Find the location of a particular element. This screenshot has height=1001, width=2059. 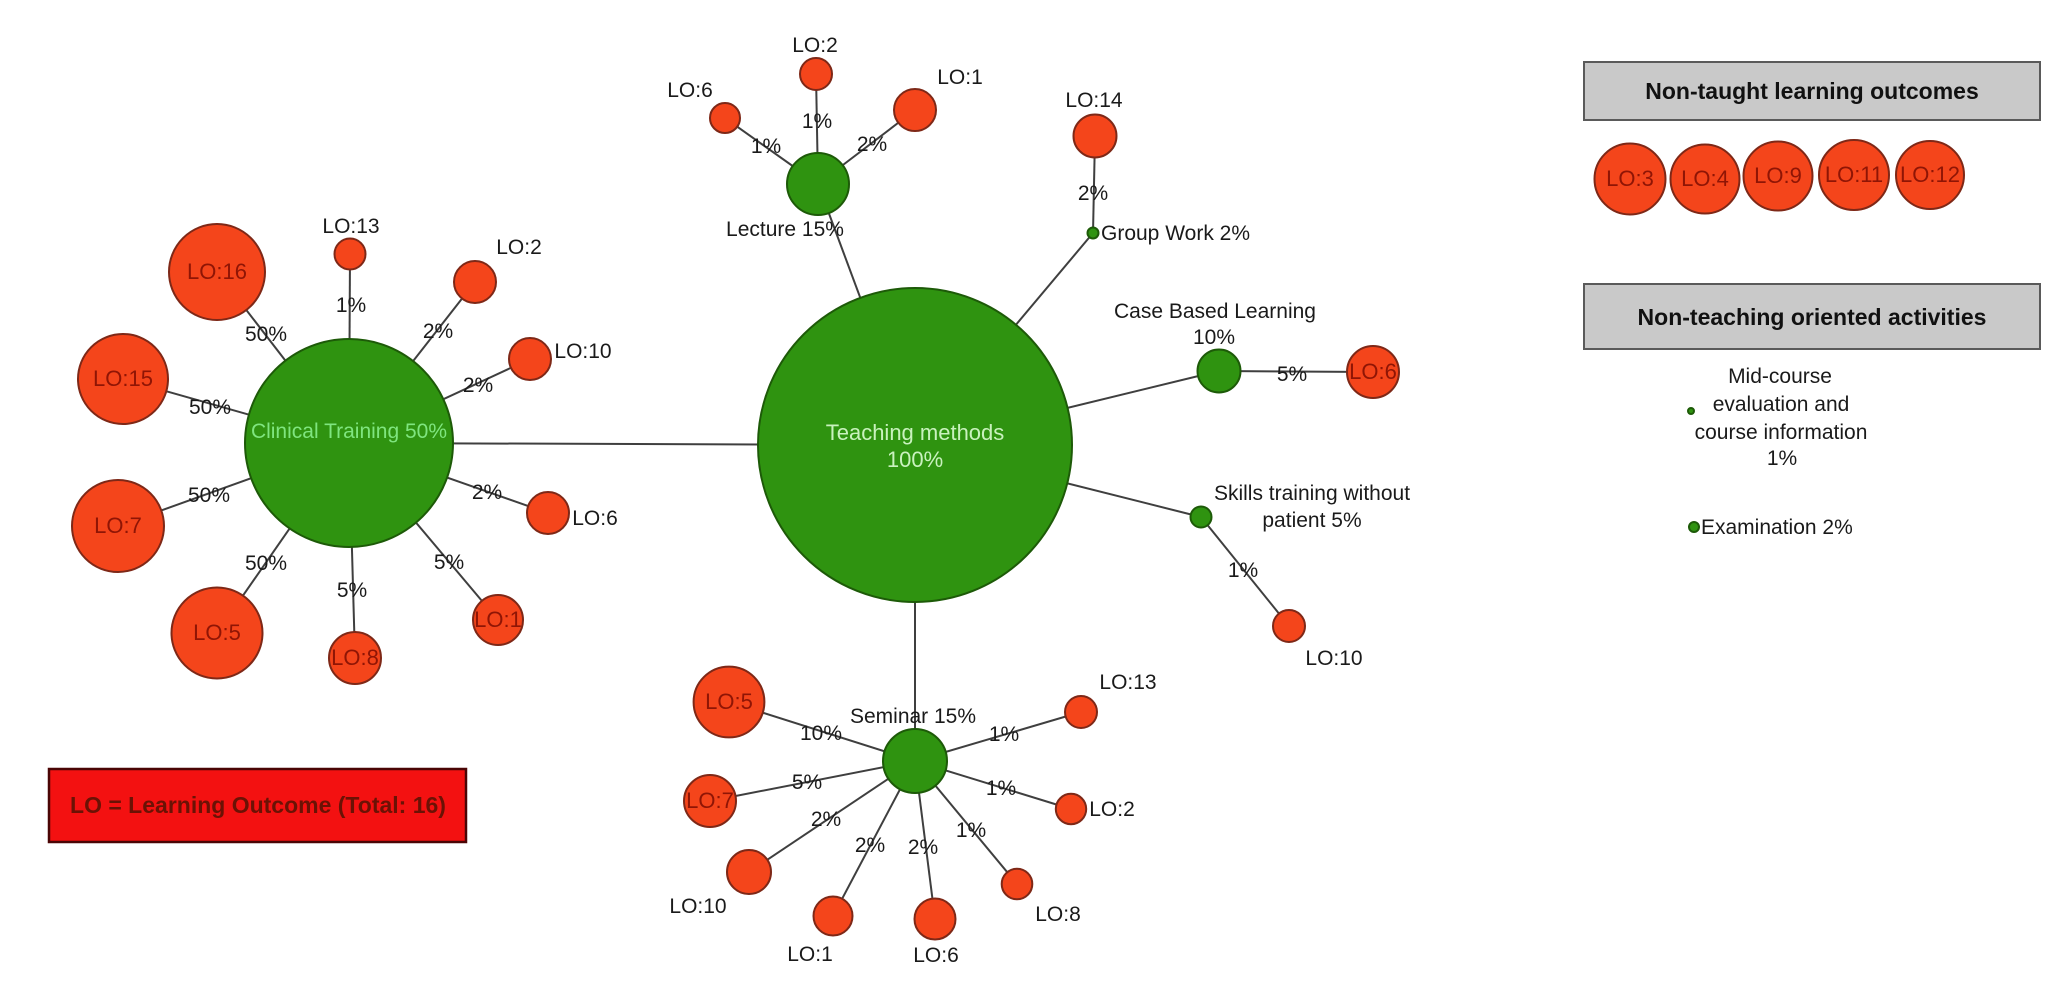

svg-text: Group Work 2% is located at coordinates (1175, 233).